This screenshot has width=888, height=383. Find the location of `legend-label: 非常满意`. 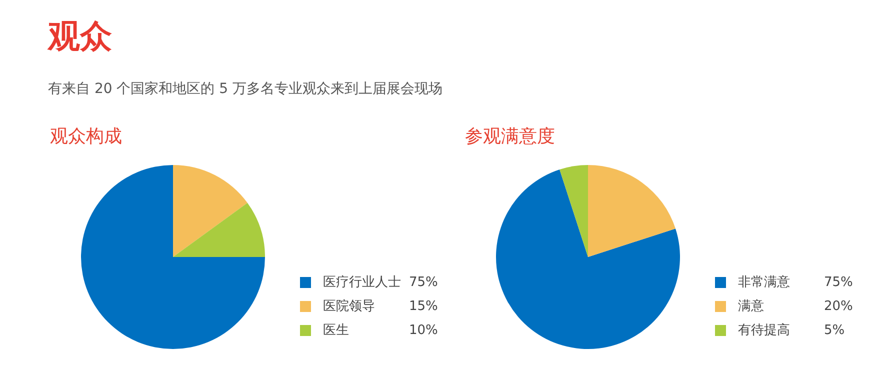

legend-label: 非常满意 is located at coordinates (764, 282).